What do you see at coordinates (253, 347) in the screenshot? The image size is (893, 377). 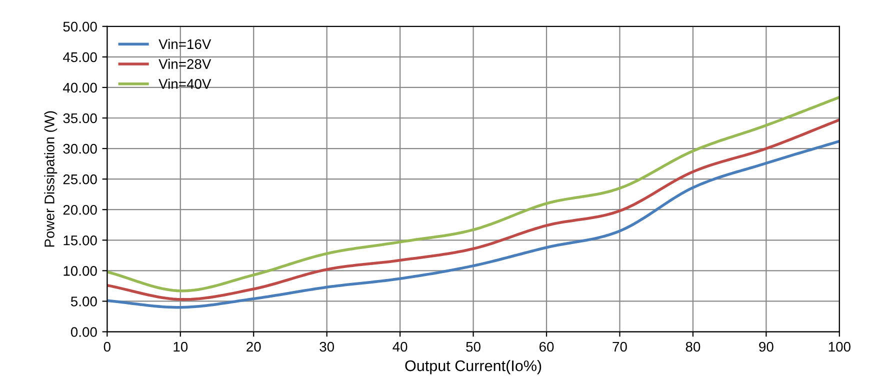 I see `x-tick-label: 20` at bounding box center [253, 347].